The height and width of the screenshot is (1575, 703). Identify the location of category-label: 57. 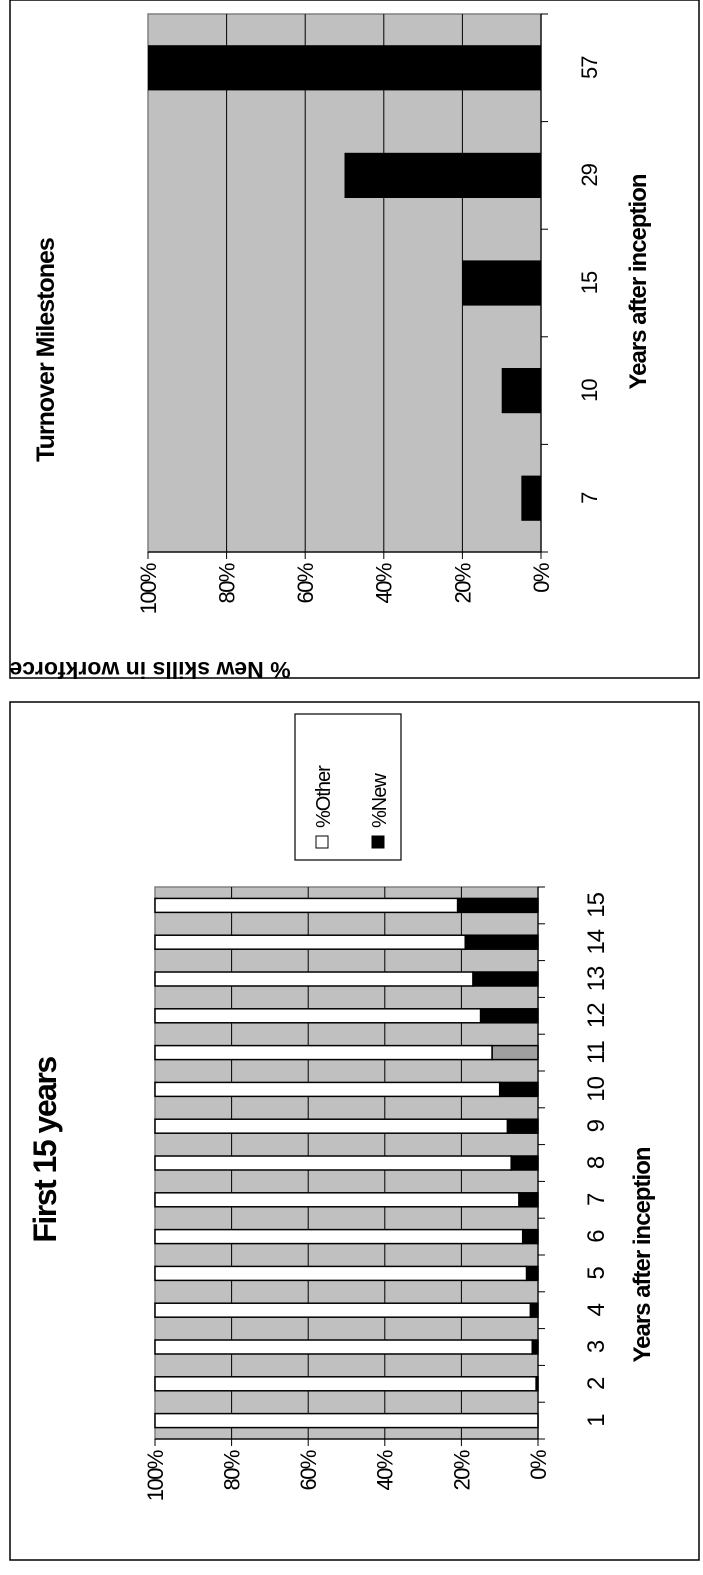
(589, 67).